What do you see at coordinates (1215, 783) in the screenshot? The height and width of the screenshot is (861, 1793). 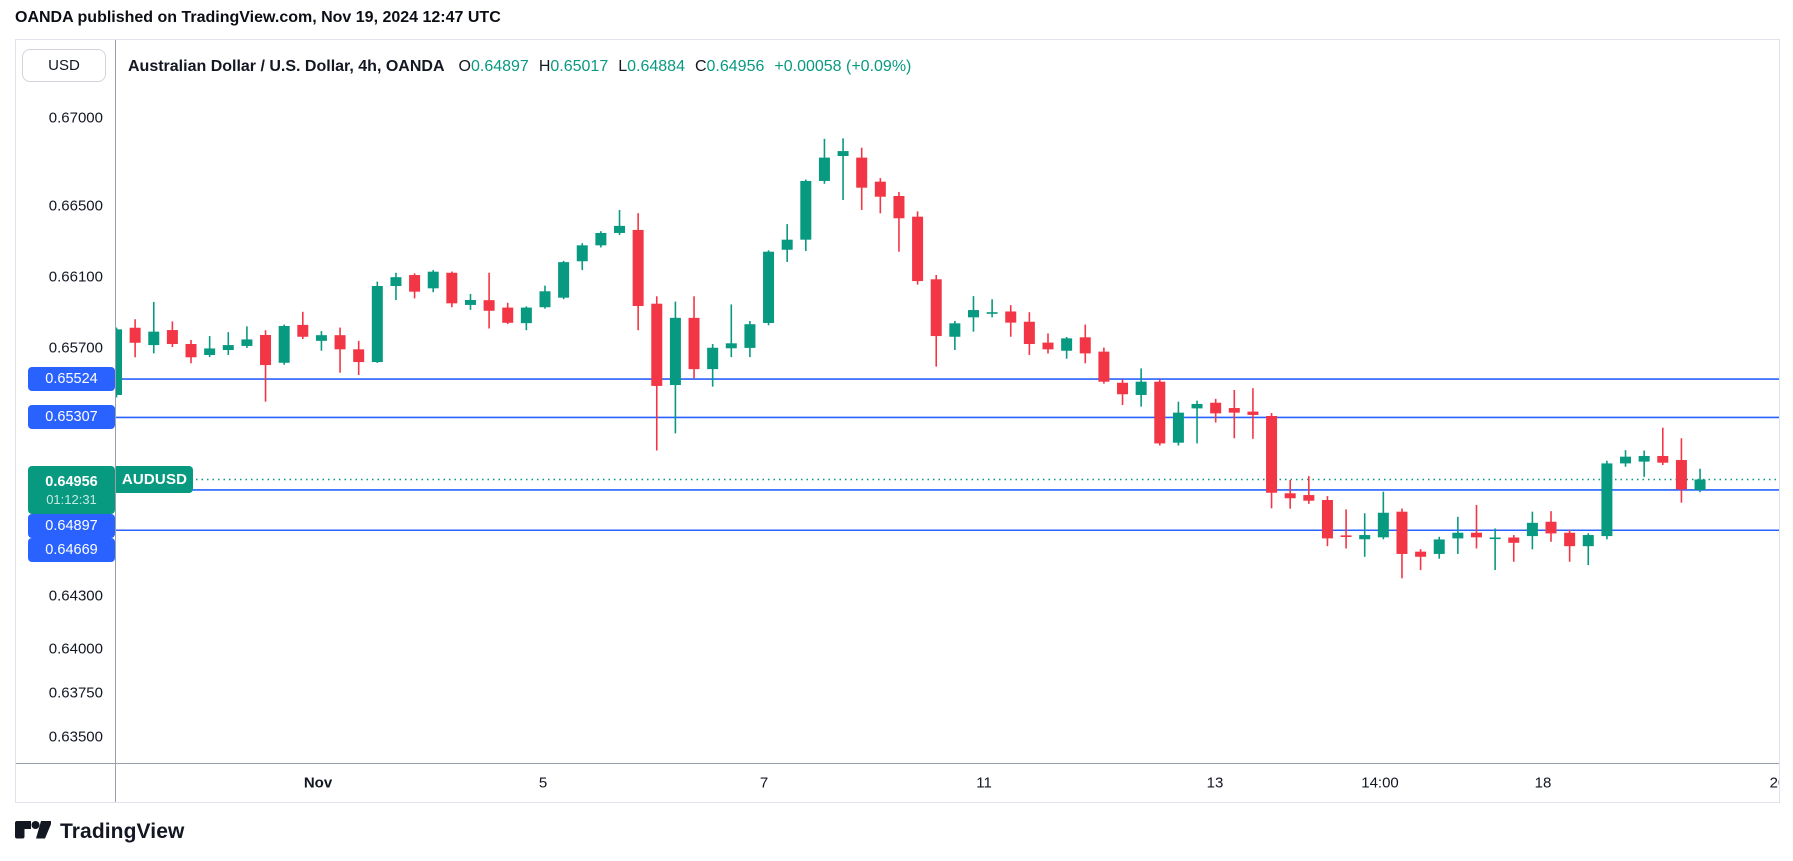 I see `time-label: 13` at bounding box center [1215, 783].